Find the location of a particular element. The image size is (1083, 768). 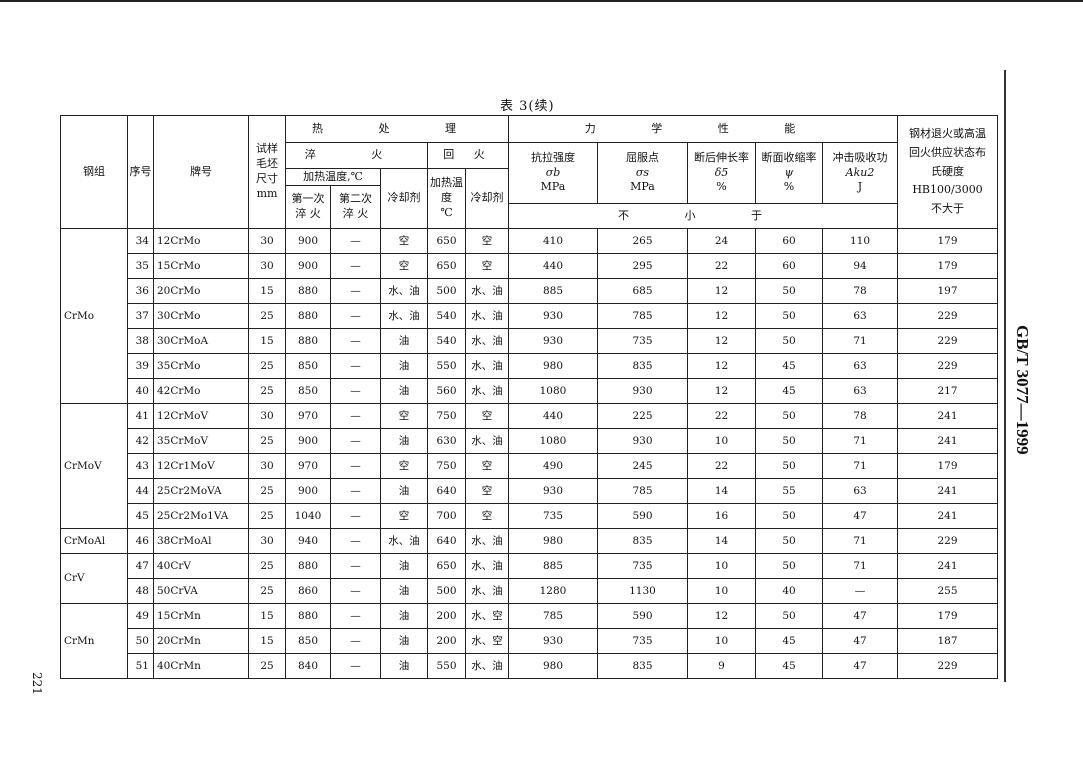

cell-reduction: 40 is located at coordinates (789, 591).